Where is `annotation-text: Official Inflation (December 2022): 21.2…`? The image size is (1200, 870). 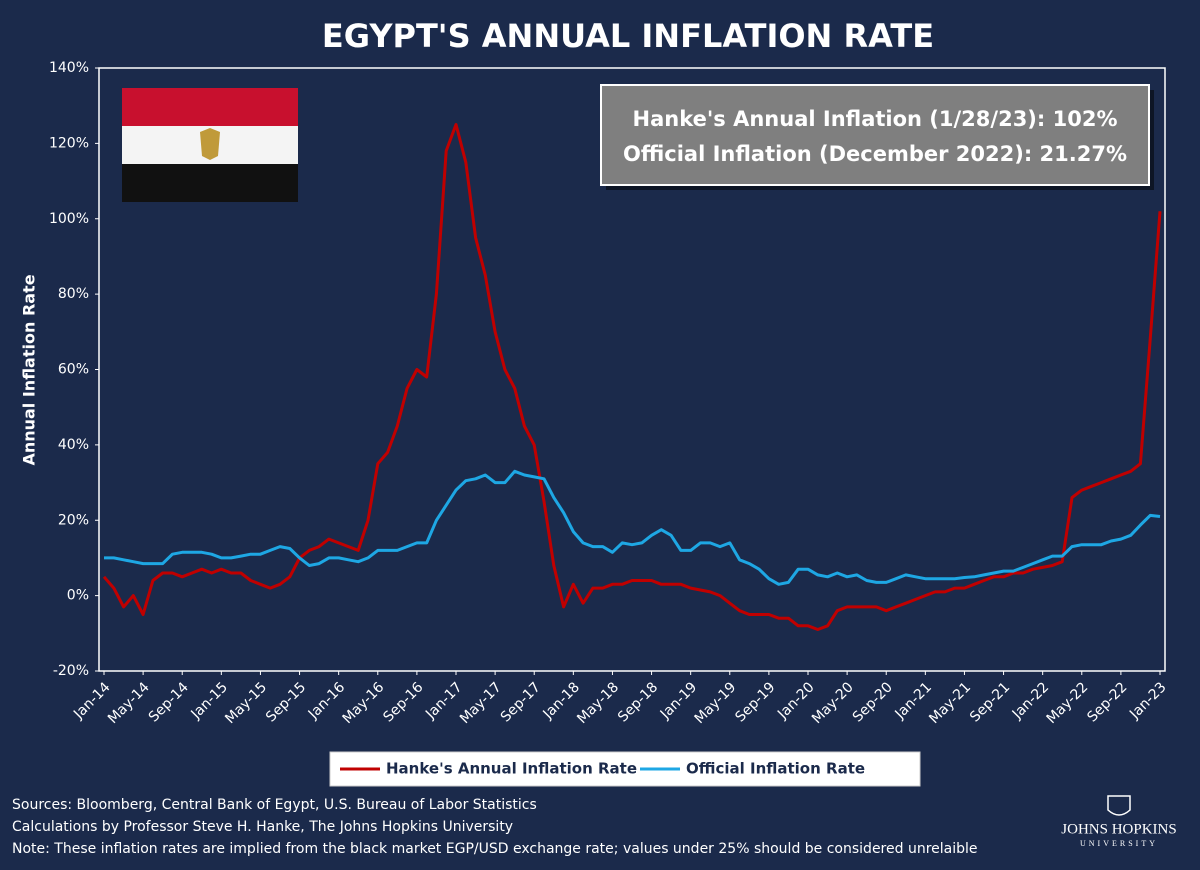
annotation-text: Official Inflation (December 2022): 21.2… is located at coordinates (875, 154).